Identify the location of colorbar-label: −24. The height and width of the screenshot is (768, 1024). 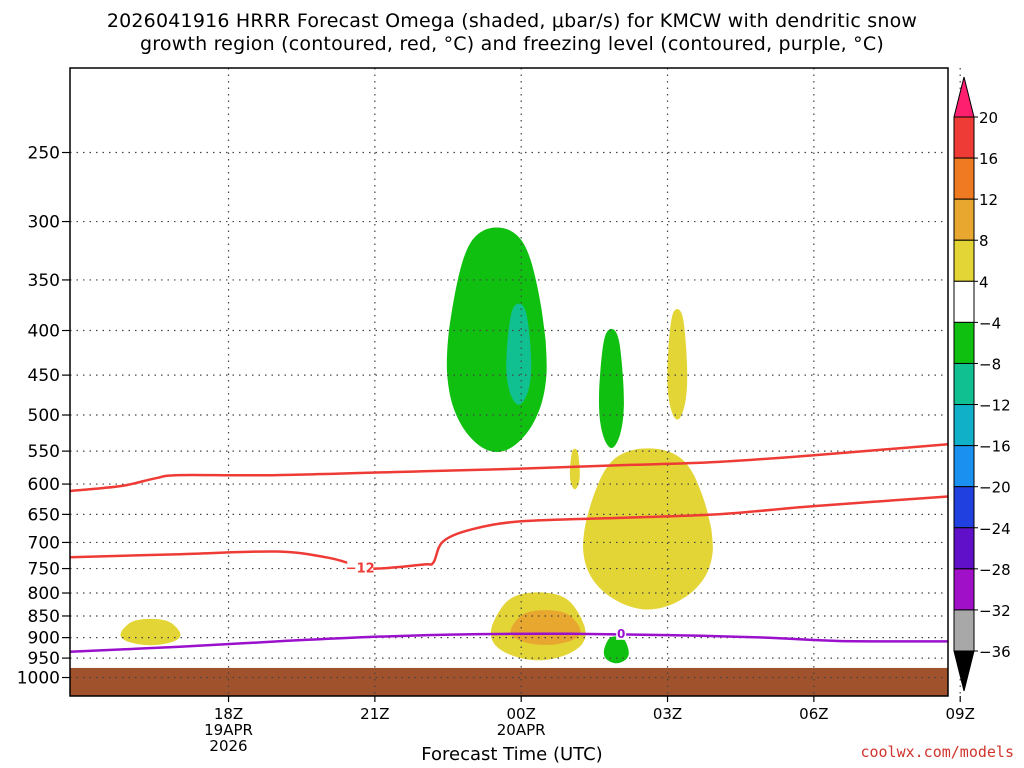
(995, 529).